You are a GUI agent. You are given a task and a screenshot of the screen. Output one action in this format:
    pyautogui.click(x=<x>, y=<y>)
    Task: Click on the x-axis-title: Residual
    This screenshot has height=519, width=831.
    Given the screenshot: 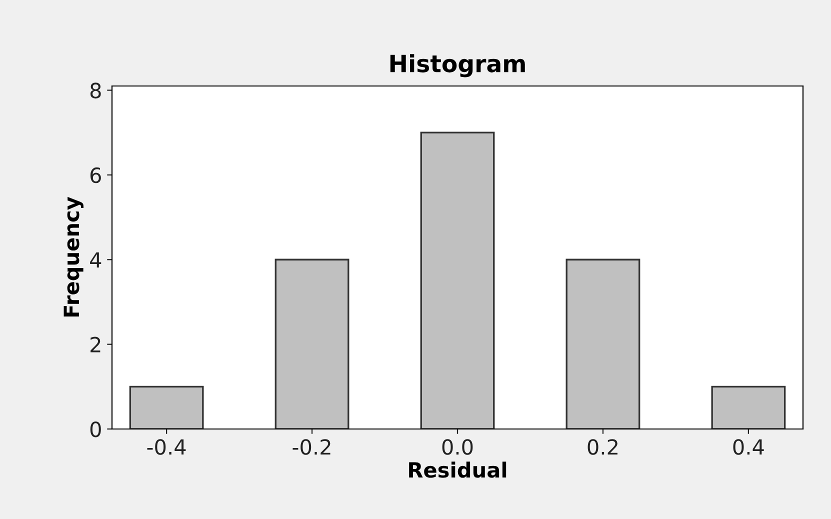 What is the action you would take?
    pyautogui.click(x=457, y=470)
    